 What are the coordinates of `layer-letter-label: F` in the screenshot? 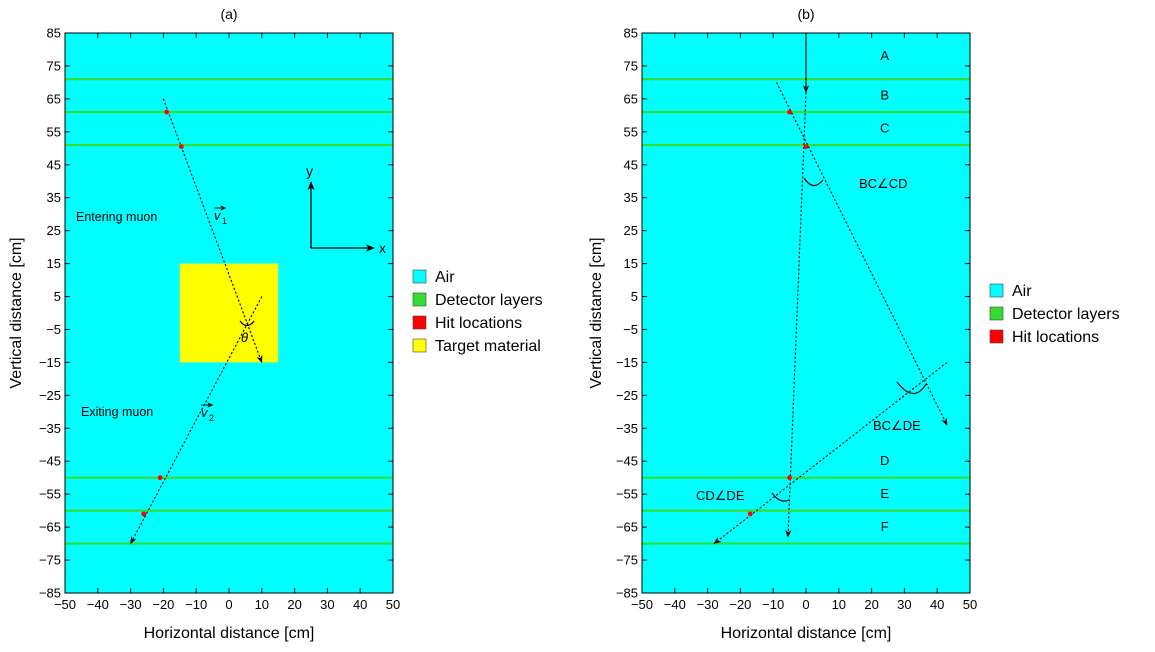 It's located at (885, 526).